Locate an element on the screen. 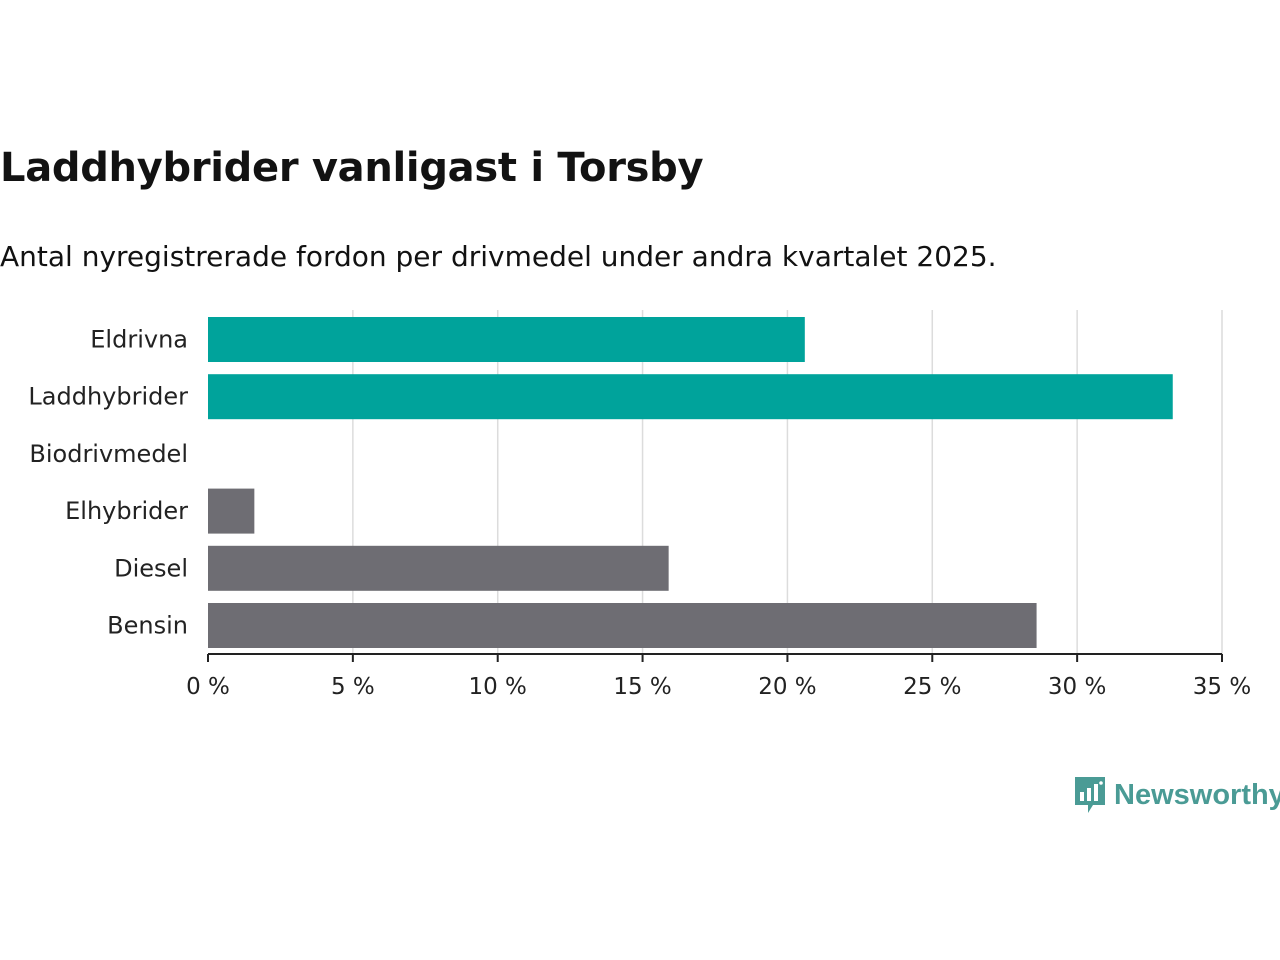  x-tick-label: 5 % is located at coordinates (353, 687).